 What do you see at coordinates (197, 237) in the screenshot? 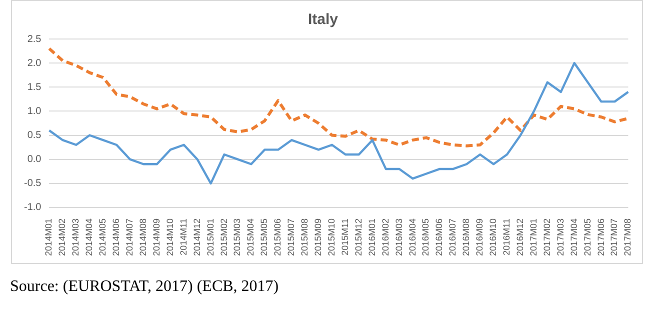
I see `x-tick-label: 2014M12` at bounding box center [197, 237].